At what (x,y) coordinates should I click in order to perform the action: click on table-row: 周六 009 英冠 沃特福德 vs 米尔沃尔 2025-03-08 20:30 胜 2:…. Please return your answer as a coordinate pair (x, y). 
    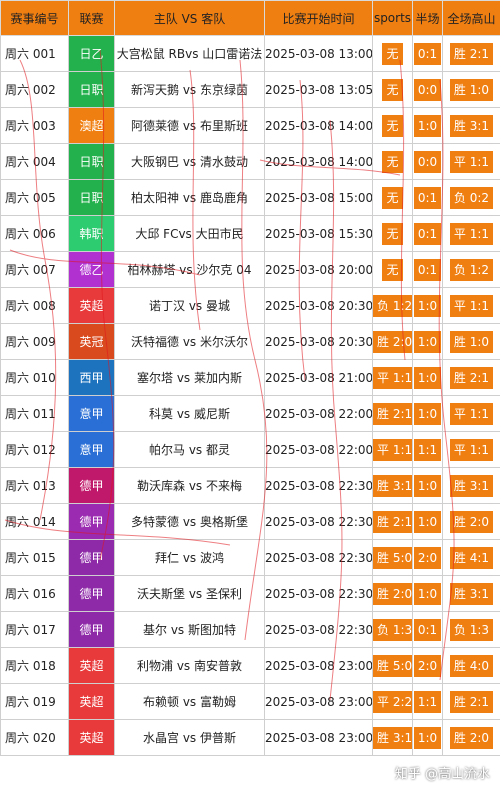
    Looking at the image, I should click on (250, 341).